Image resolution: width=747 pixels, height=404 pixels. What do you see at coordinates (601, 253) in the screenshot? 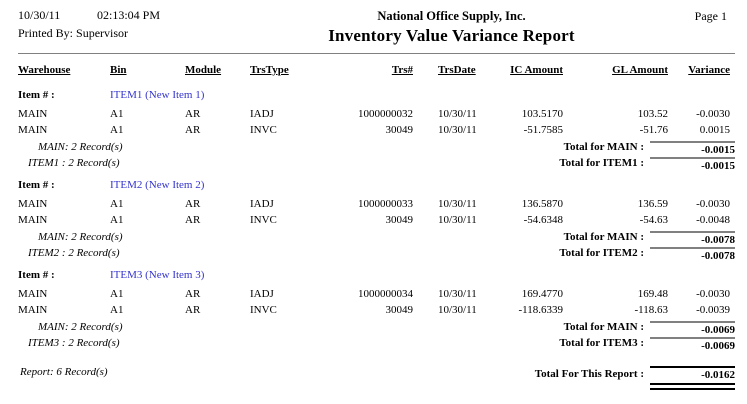
I see `item-total-label: Total for ITEM2 :` at bounding box center [601, 253].